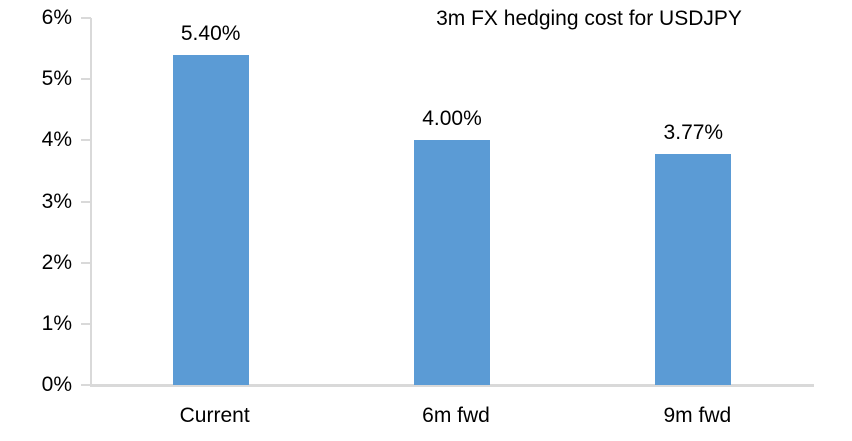 The width and height of the screenshot is (852, 441). What do you see at coordinates (210, 219) in the screenshot?
I see `bar-current` at bounding box center [210, 219].